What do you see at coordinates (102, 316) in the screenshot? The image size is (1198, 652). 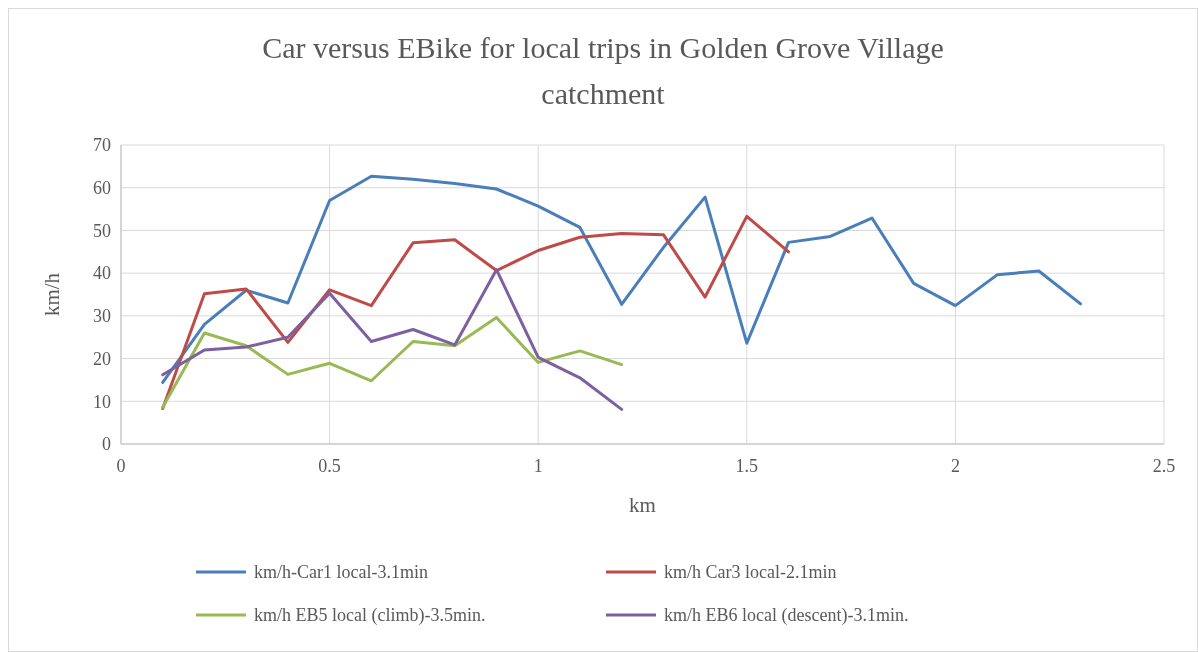 I see `y-tick-label: 30` at bounding box center [102, 316].